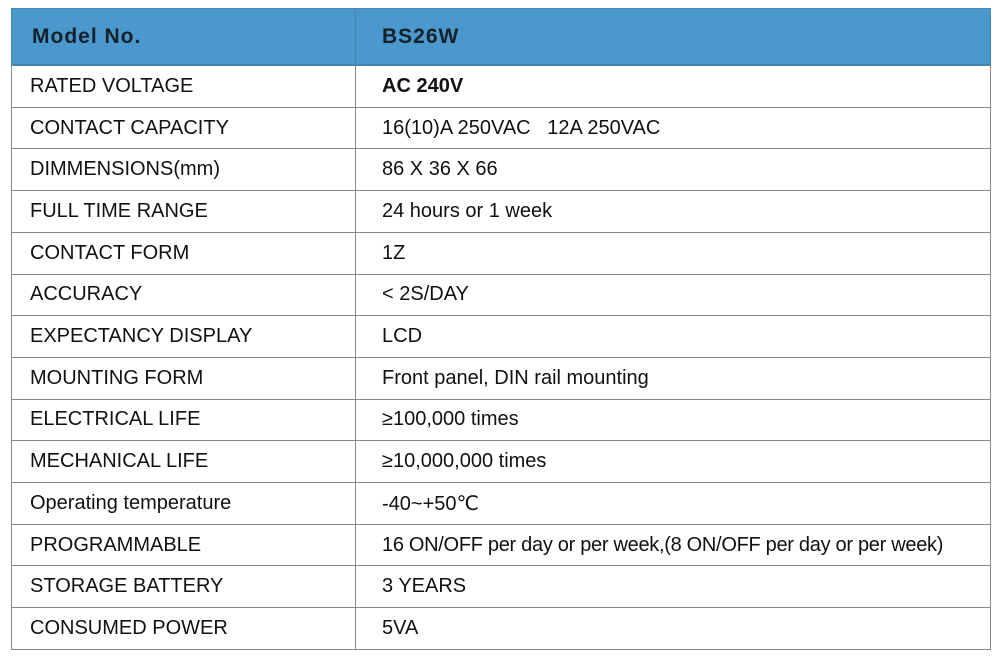 This screenshot has width=1000, height=660. Describe the element at coordinates (673, 378) in the screenshot. I see `row-value: Front panel, DIN rail mounting` at that location.